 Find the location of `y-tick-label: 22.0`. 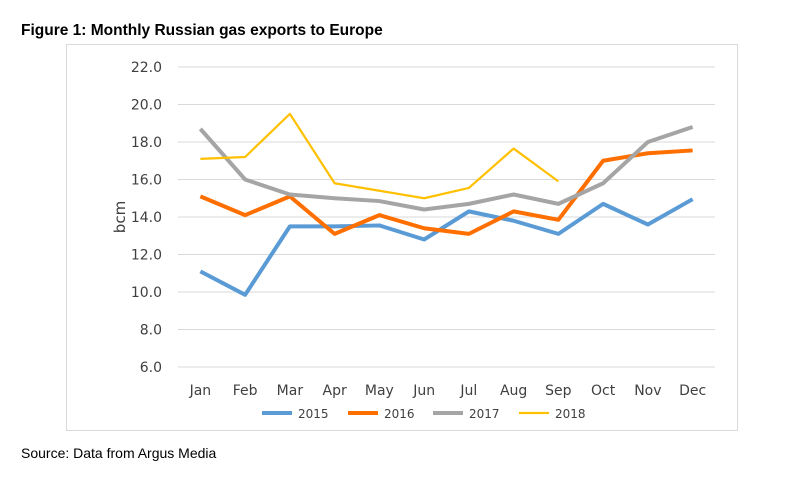

y-tick-label: 22.0 is located at coordinates (146, 68).